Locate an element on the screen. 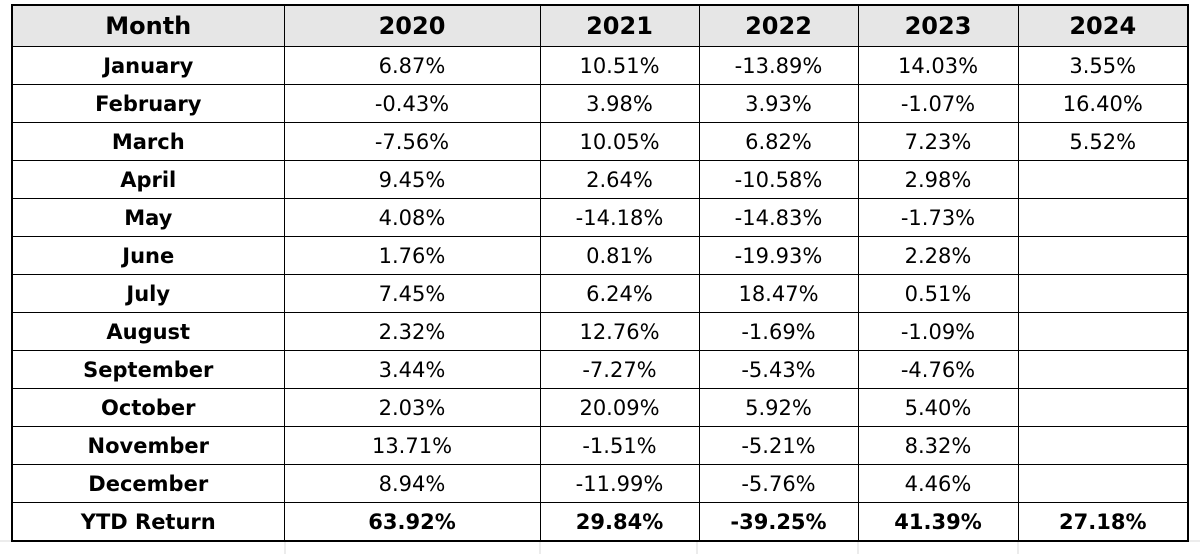 The width and height of the screenshot is (1200, 554). table-row: December 8.94% -11.99% -5.76% 4.46% is located at coordinates (600, 483).